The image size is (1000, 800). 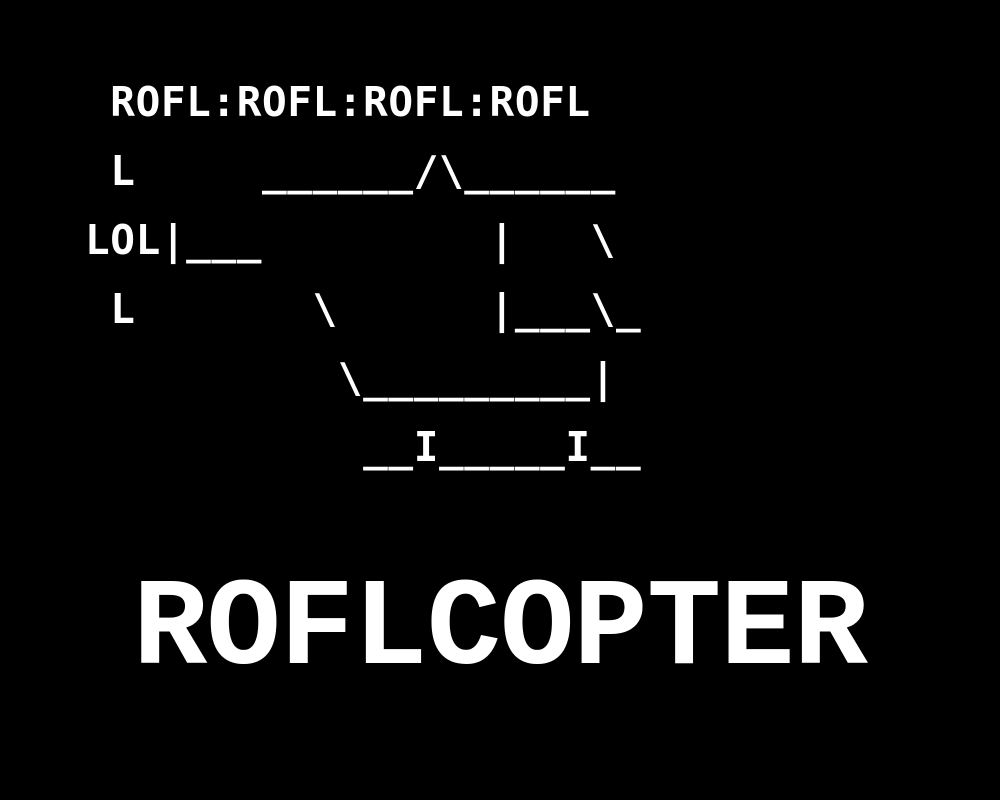 What do you see at coordinates (500, 631) in the screenshot?
I see `poster-title: ROFLCOPTER` at bounding box center [500, 631].